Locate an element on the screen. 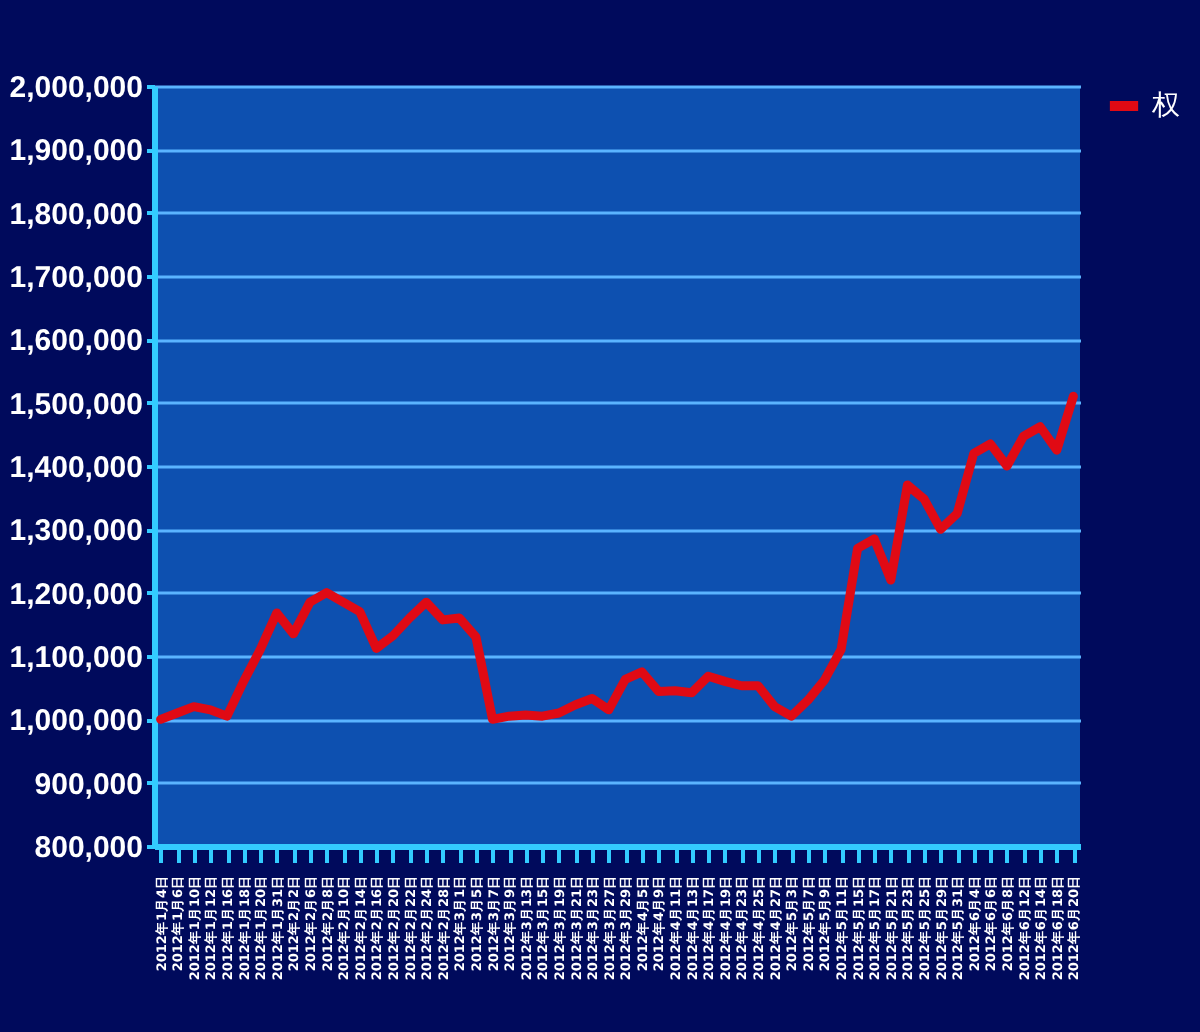  y-tick-label: 1,600,000 is located at coordinates (76, 341).